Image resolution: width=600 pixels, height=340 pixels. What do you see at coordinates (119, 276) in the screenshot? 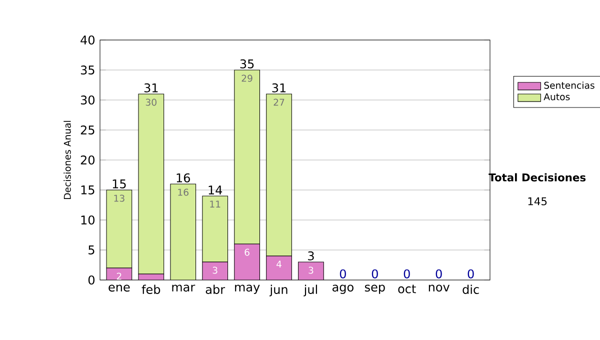
I see `data-label: 2` at bounding box center [119, 276].